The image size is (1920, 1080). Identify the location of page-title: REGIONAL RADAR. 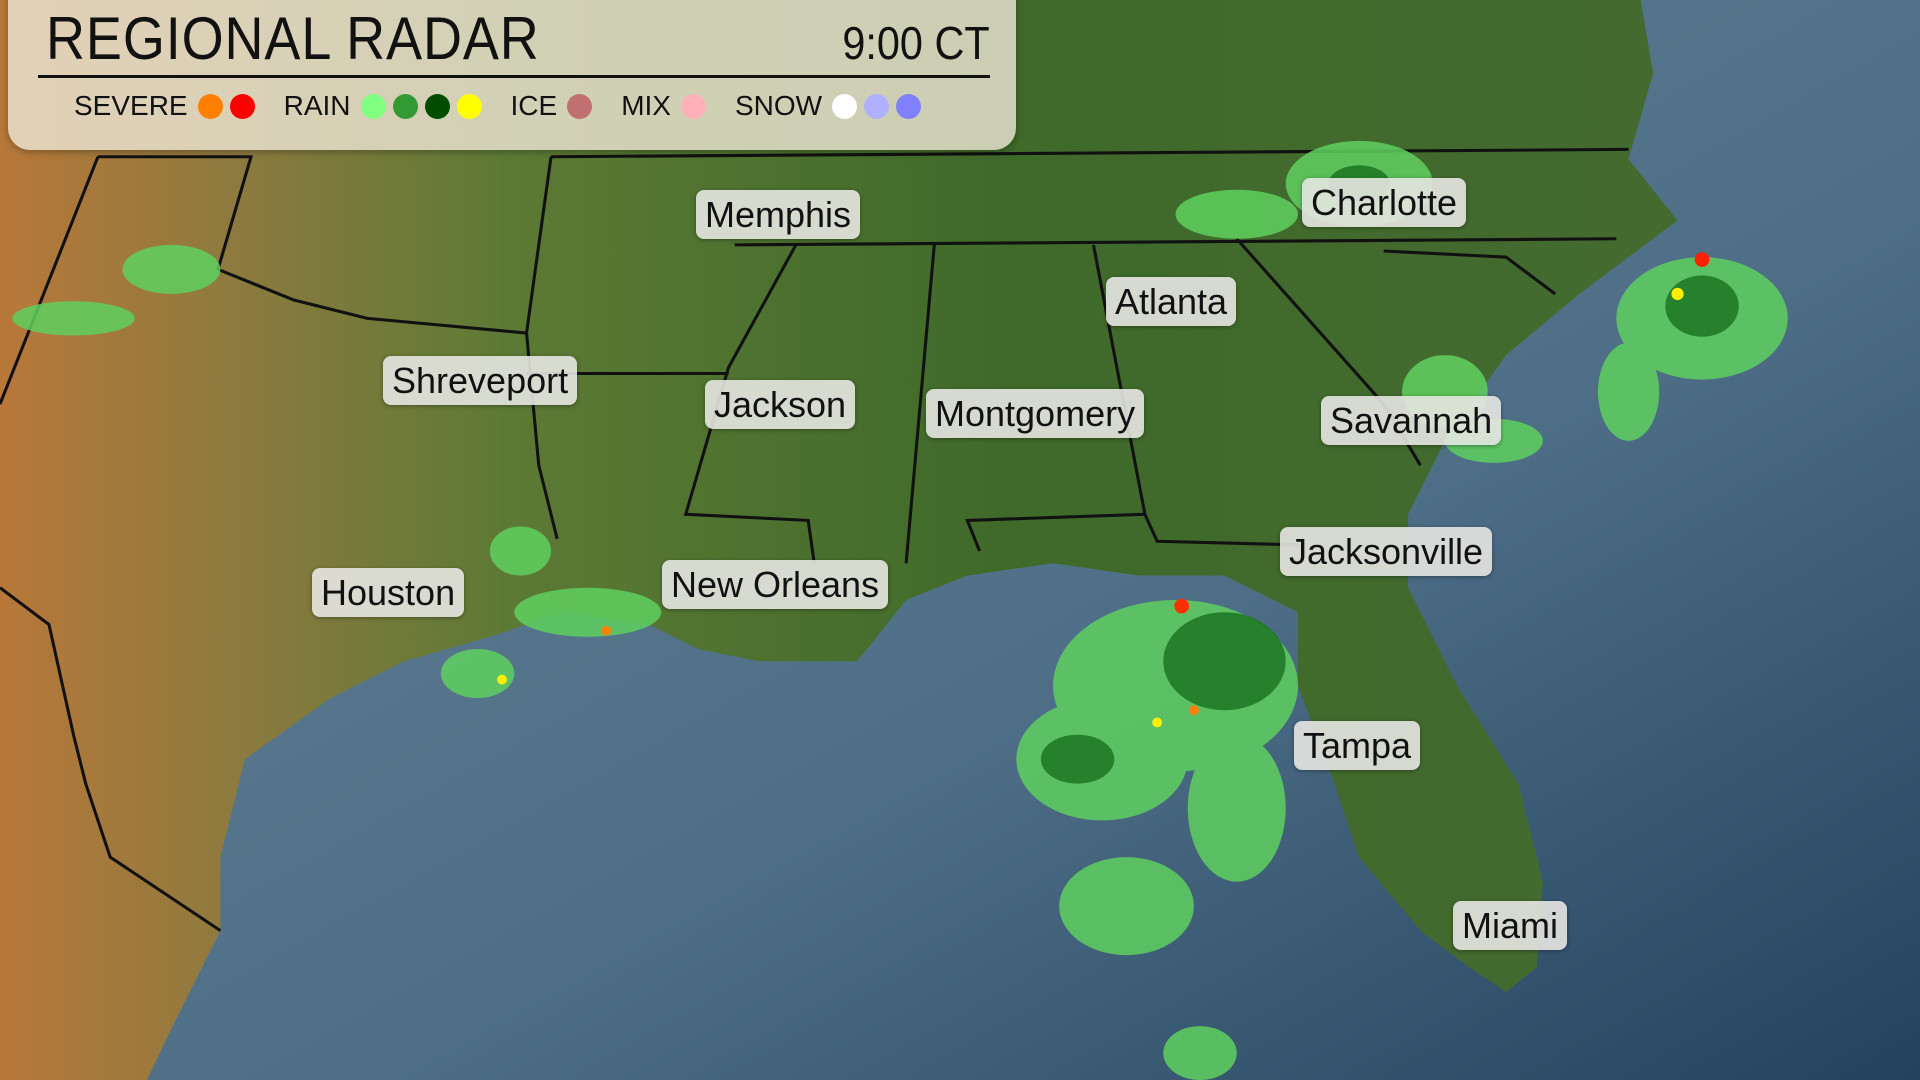
(293, 38).